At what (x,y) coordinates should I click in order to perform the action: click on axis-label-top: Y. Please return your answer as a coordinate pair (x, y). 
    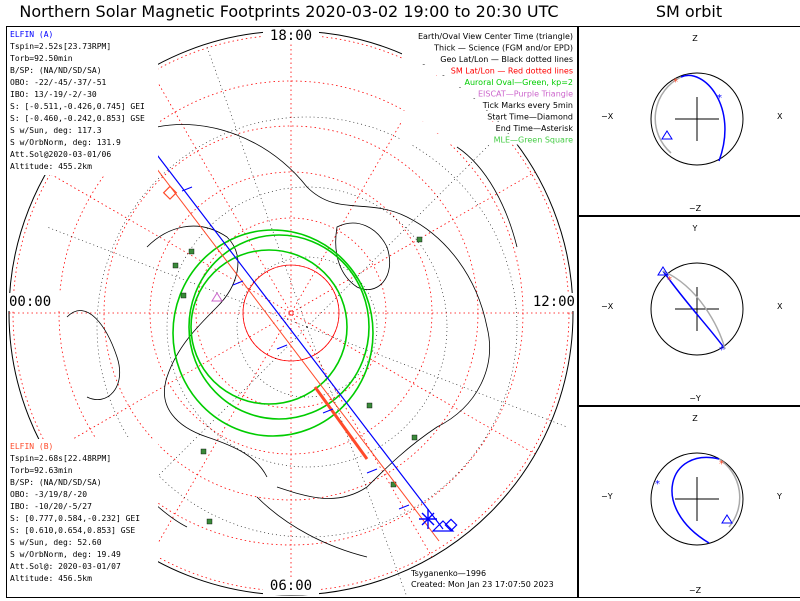
    Looking at the image, I should click on (695, 228).